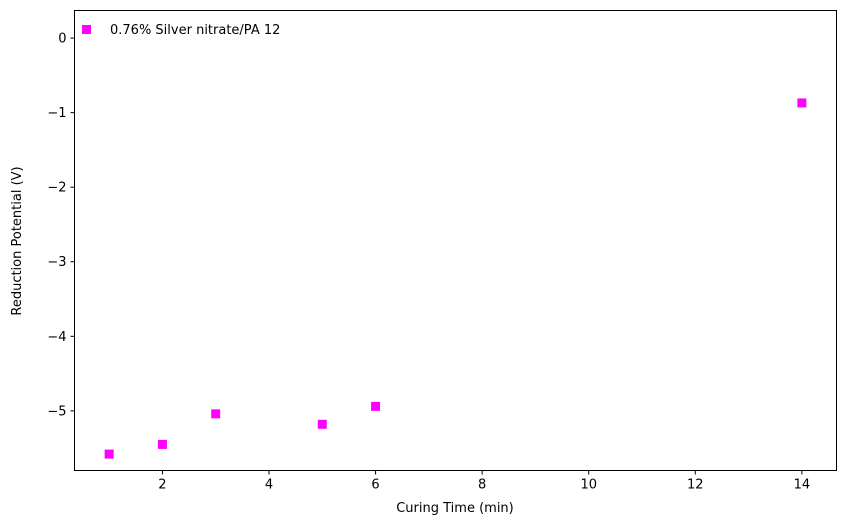 The image size is (844, 525). Describe the element at coordinates (61, 225) in the screenshot. I see `y-axis-ticks: 0 −1 −2 −3 −4 −5` at that location.